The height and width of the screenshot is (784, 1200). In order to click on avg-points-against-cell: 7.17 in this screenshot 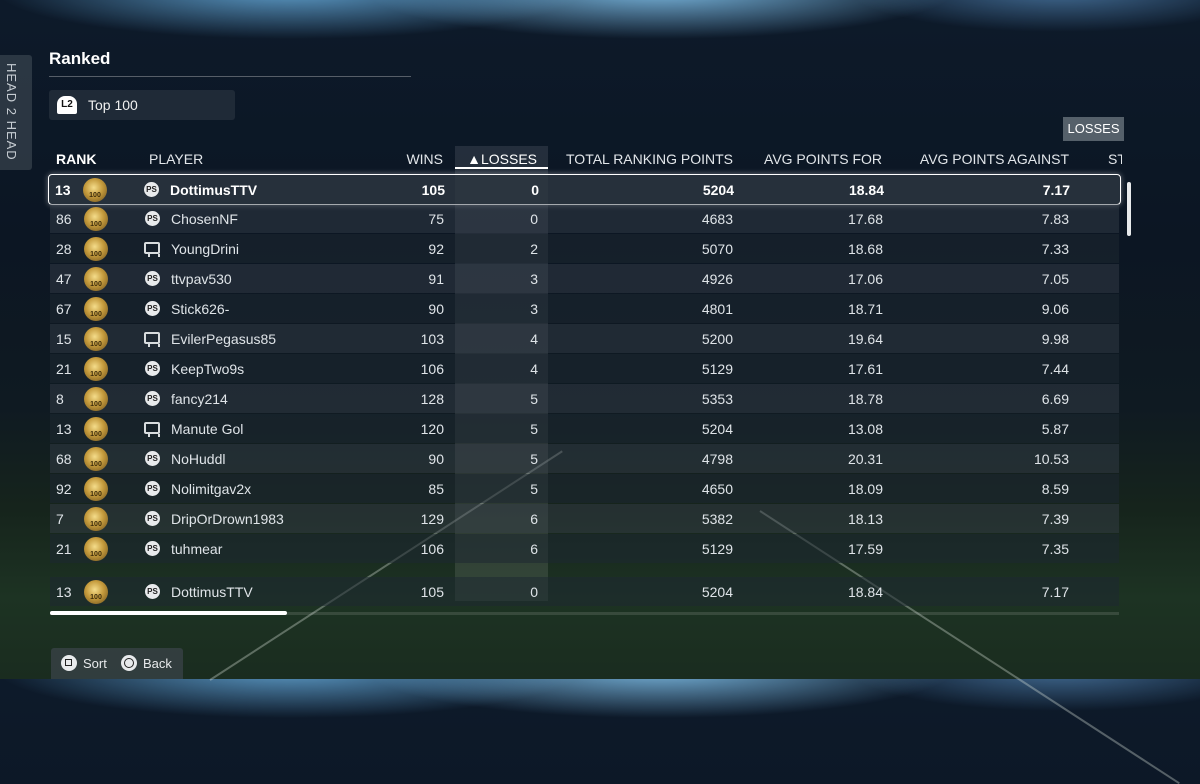, I will do `click(1055, 592)`.